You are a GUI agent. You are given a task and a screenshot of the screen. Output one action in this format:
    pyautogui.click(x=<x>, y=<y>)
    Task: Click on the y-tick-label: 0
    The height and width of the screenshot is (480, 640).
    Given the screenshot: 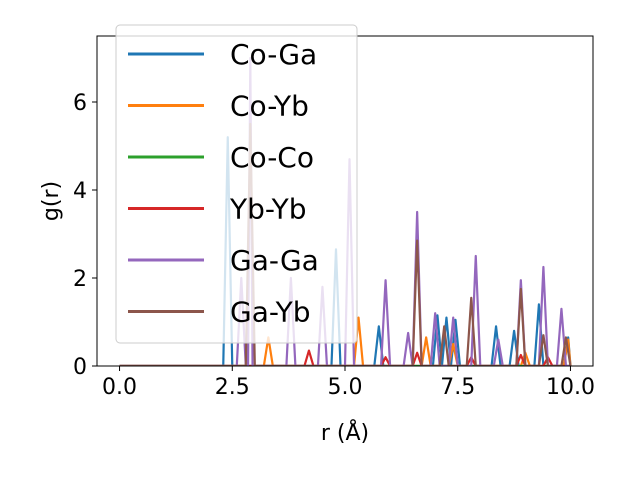 What is the action you would take?
    pyautogui.click(x=80, y=367)
    